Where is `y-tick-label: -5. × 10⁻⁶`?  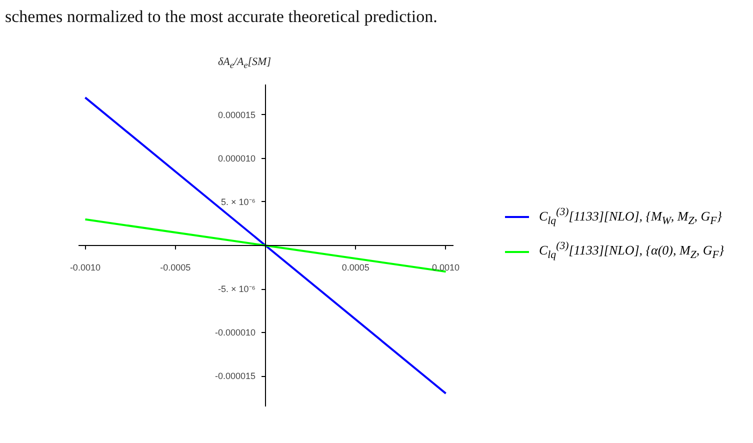 y-tick-label: -5. × 10⁻⁶ is located at coordinates (237, 289).